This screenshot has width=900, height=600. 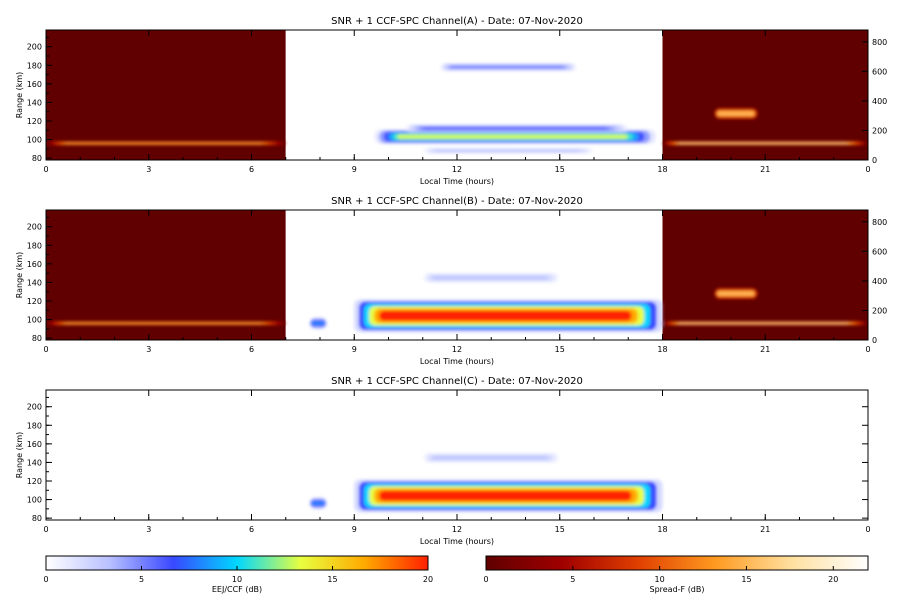 I want to click on panel-b-y-tick-label: 140, so click(x=34, y=282).